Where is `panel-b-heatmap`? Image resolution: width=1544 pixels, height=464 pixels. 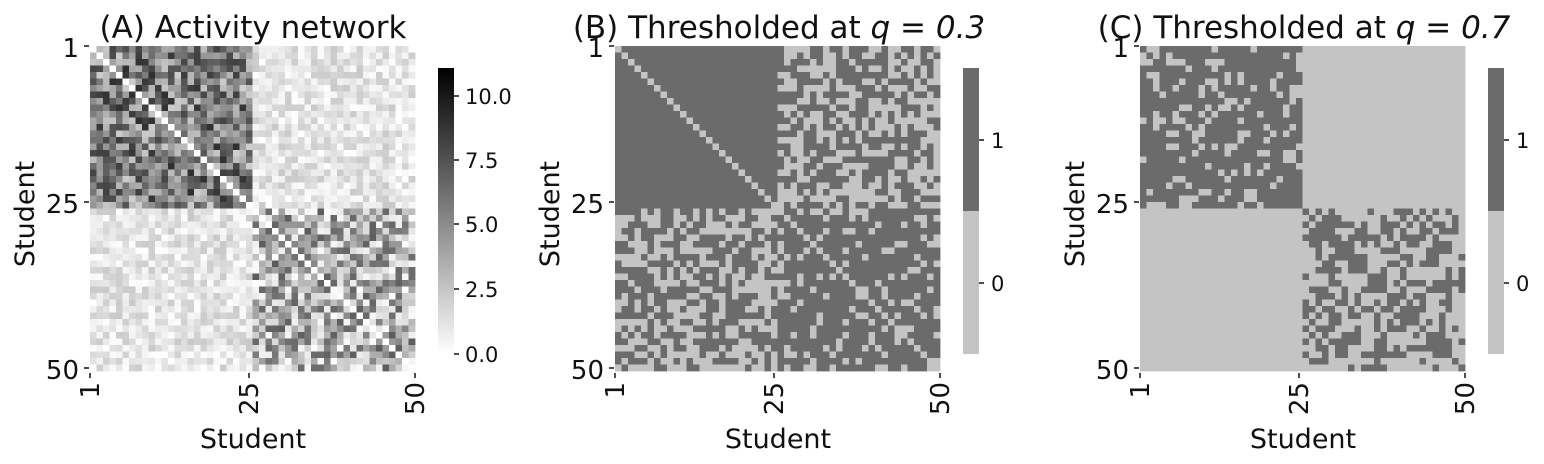
panel-b-heatmap is located at coordinates (778, 209).